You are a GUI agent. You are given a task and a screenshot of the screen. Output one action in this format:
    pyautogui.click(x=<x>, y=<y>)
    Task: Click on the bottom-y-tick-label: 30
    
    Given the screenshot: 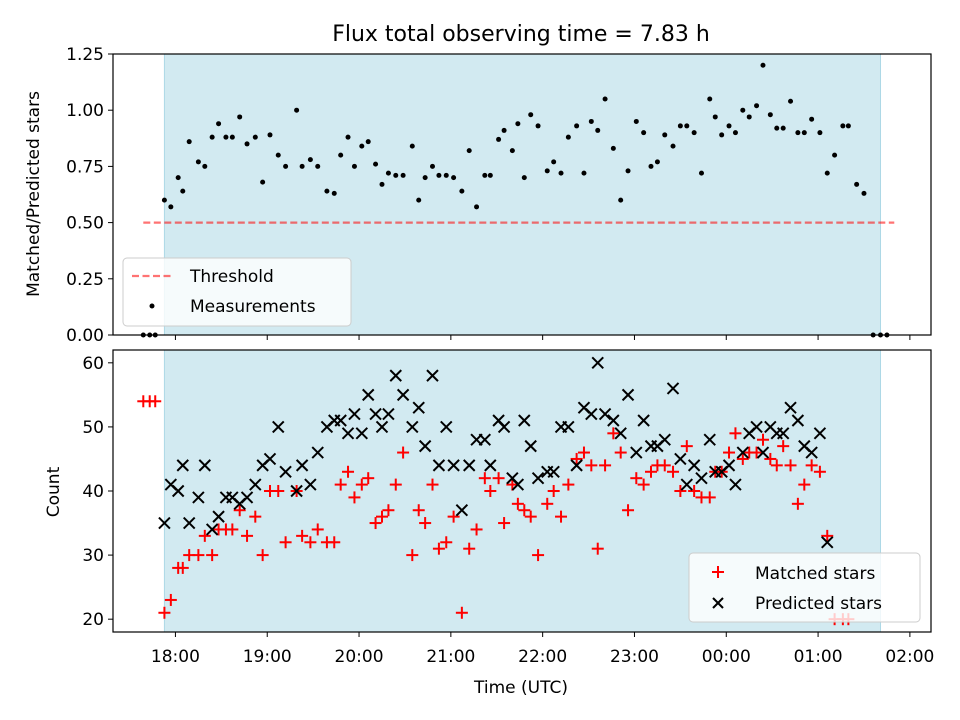 What is the action you would take?
    pyautogui.click(x=93, y=556)
    